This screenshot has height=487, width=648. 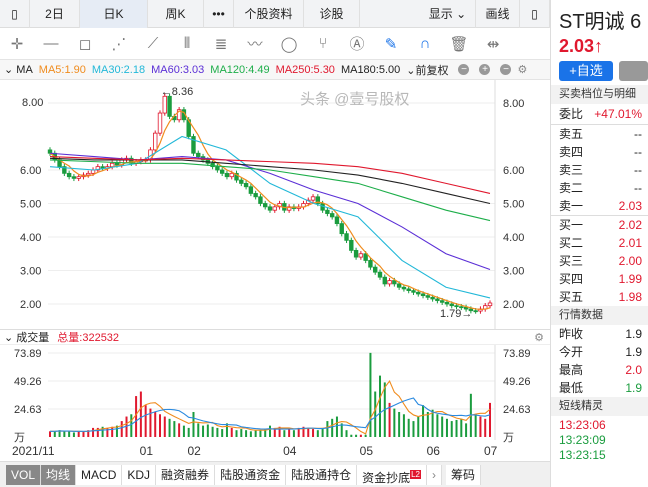 What do you see at coordinates (599, 352) in the screenshot?
I see `panel-row: 今开 1.9` at bounding box center [599, 352].